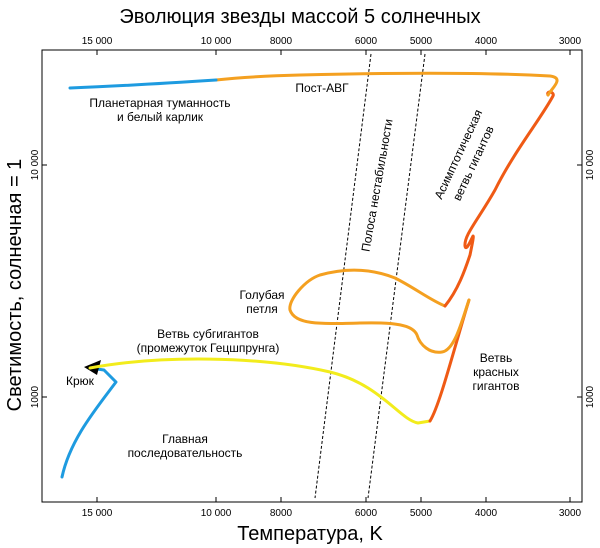 Image resolution: width=600 pixels, height=548 pixels. I want to click on blue-loop-label-1: Голубая, so click(261, 295).